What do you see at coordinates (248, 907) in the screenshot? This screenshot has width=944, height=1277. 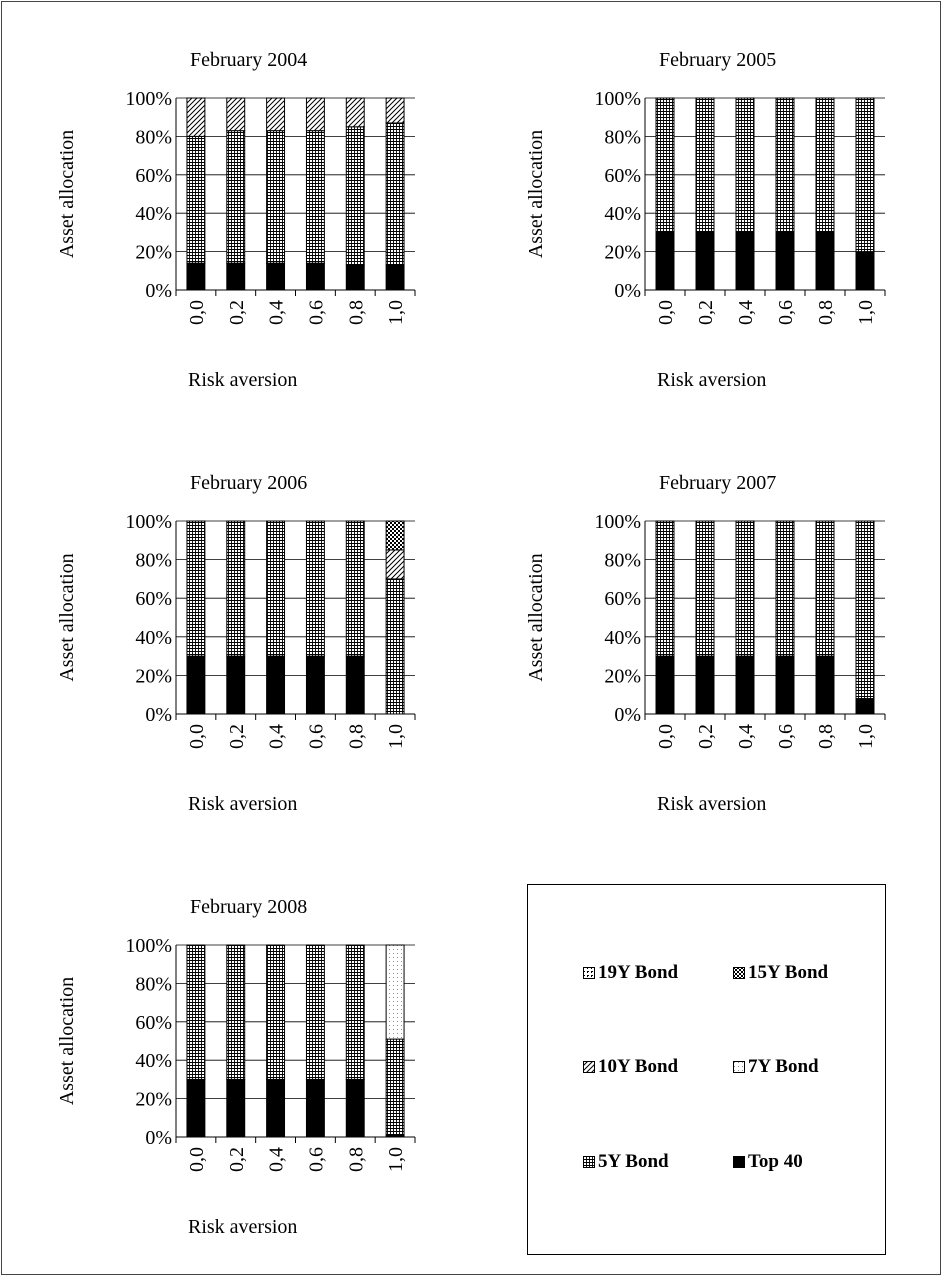 I see `chart-title: February 2008` at bounding box center [248, 907].